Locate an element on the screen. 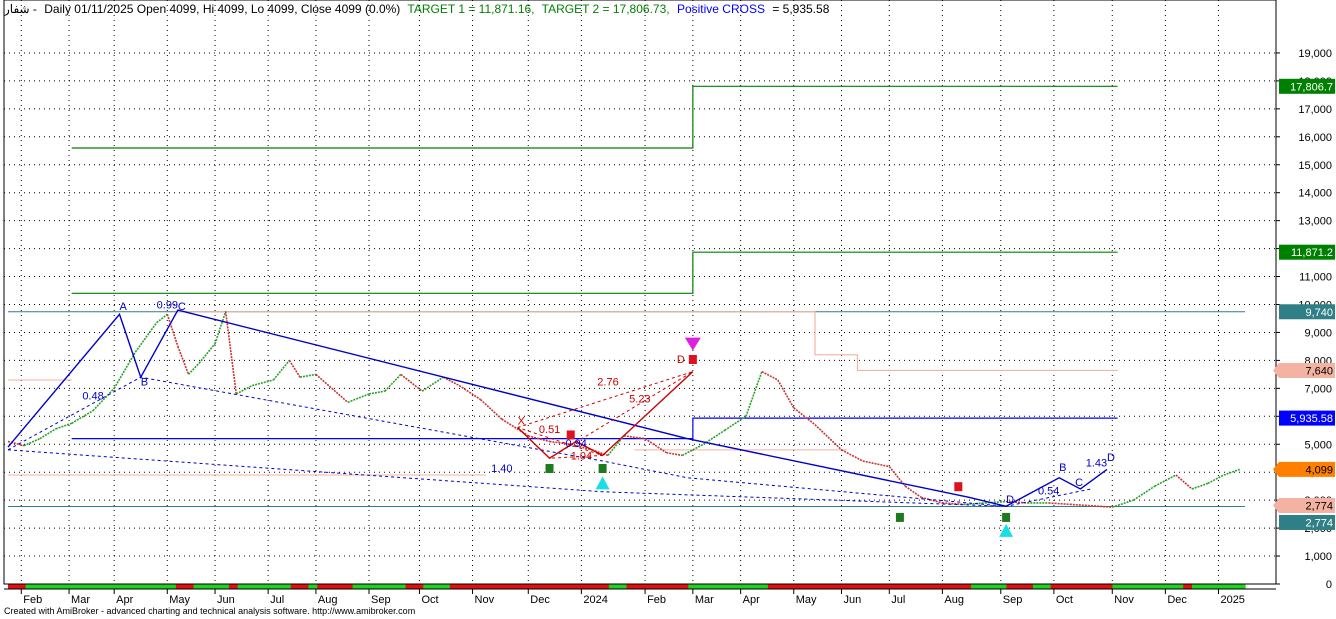 The height and width of the screenshot is (619, 1336). pattern-label: C is located at coordinates (1079, 483).